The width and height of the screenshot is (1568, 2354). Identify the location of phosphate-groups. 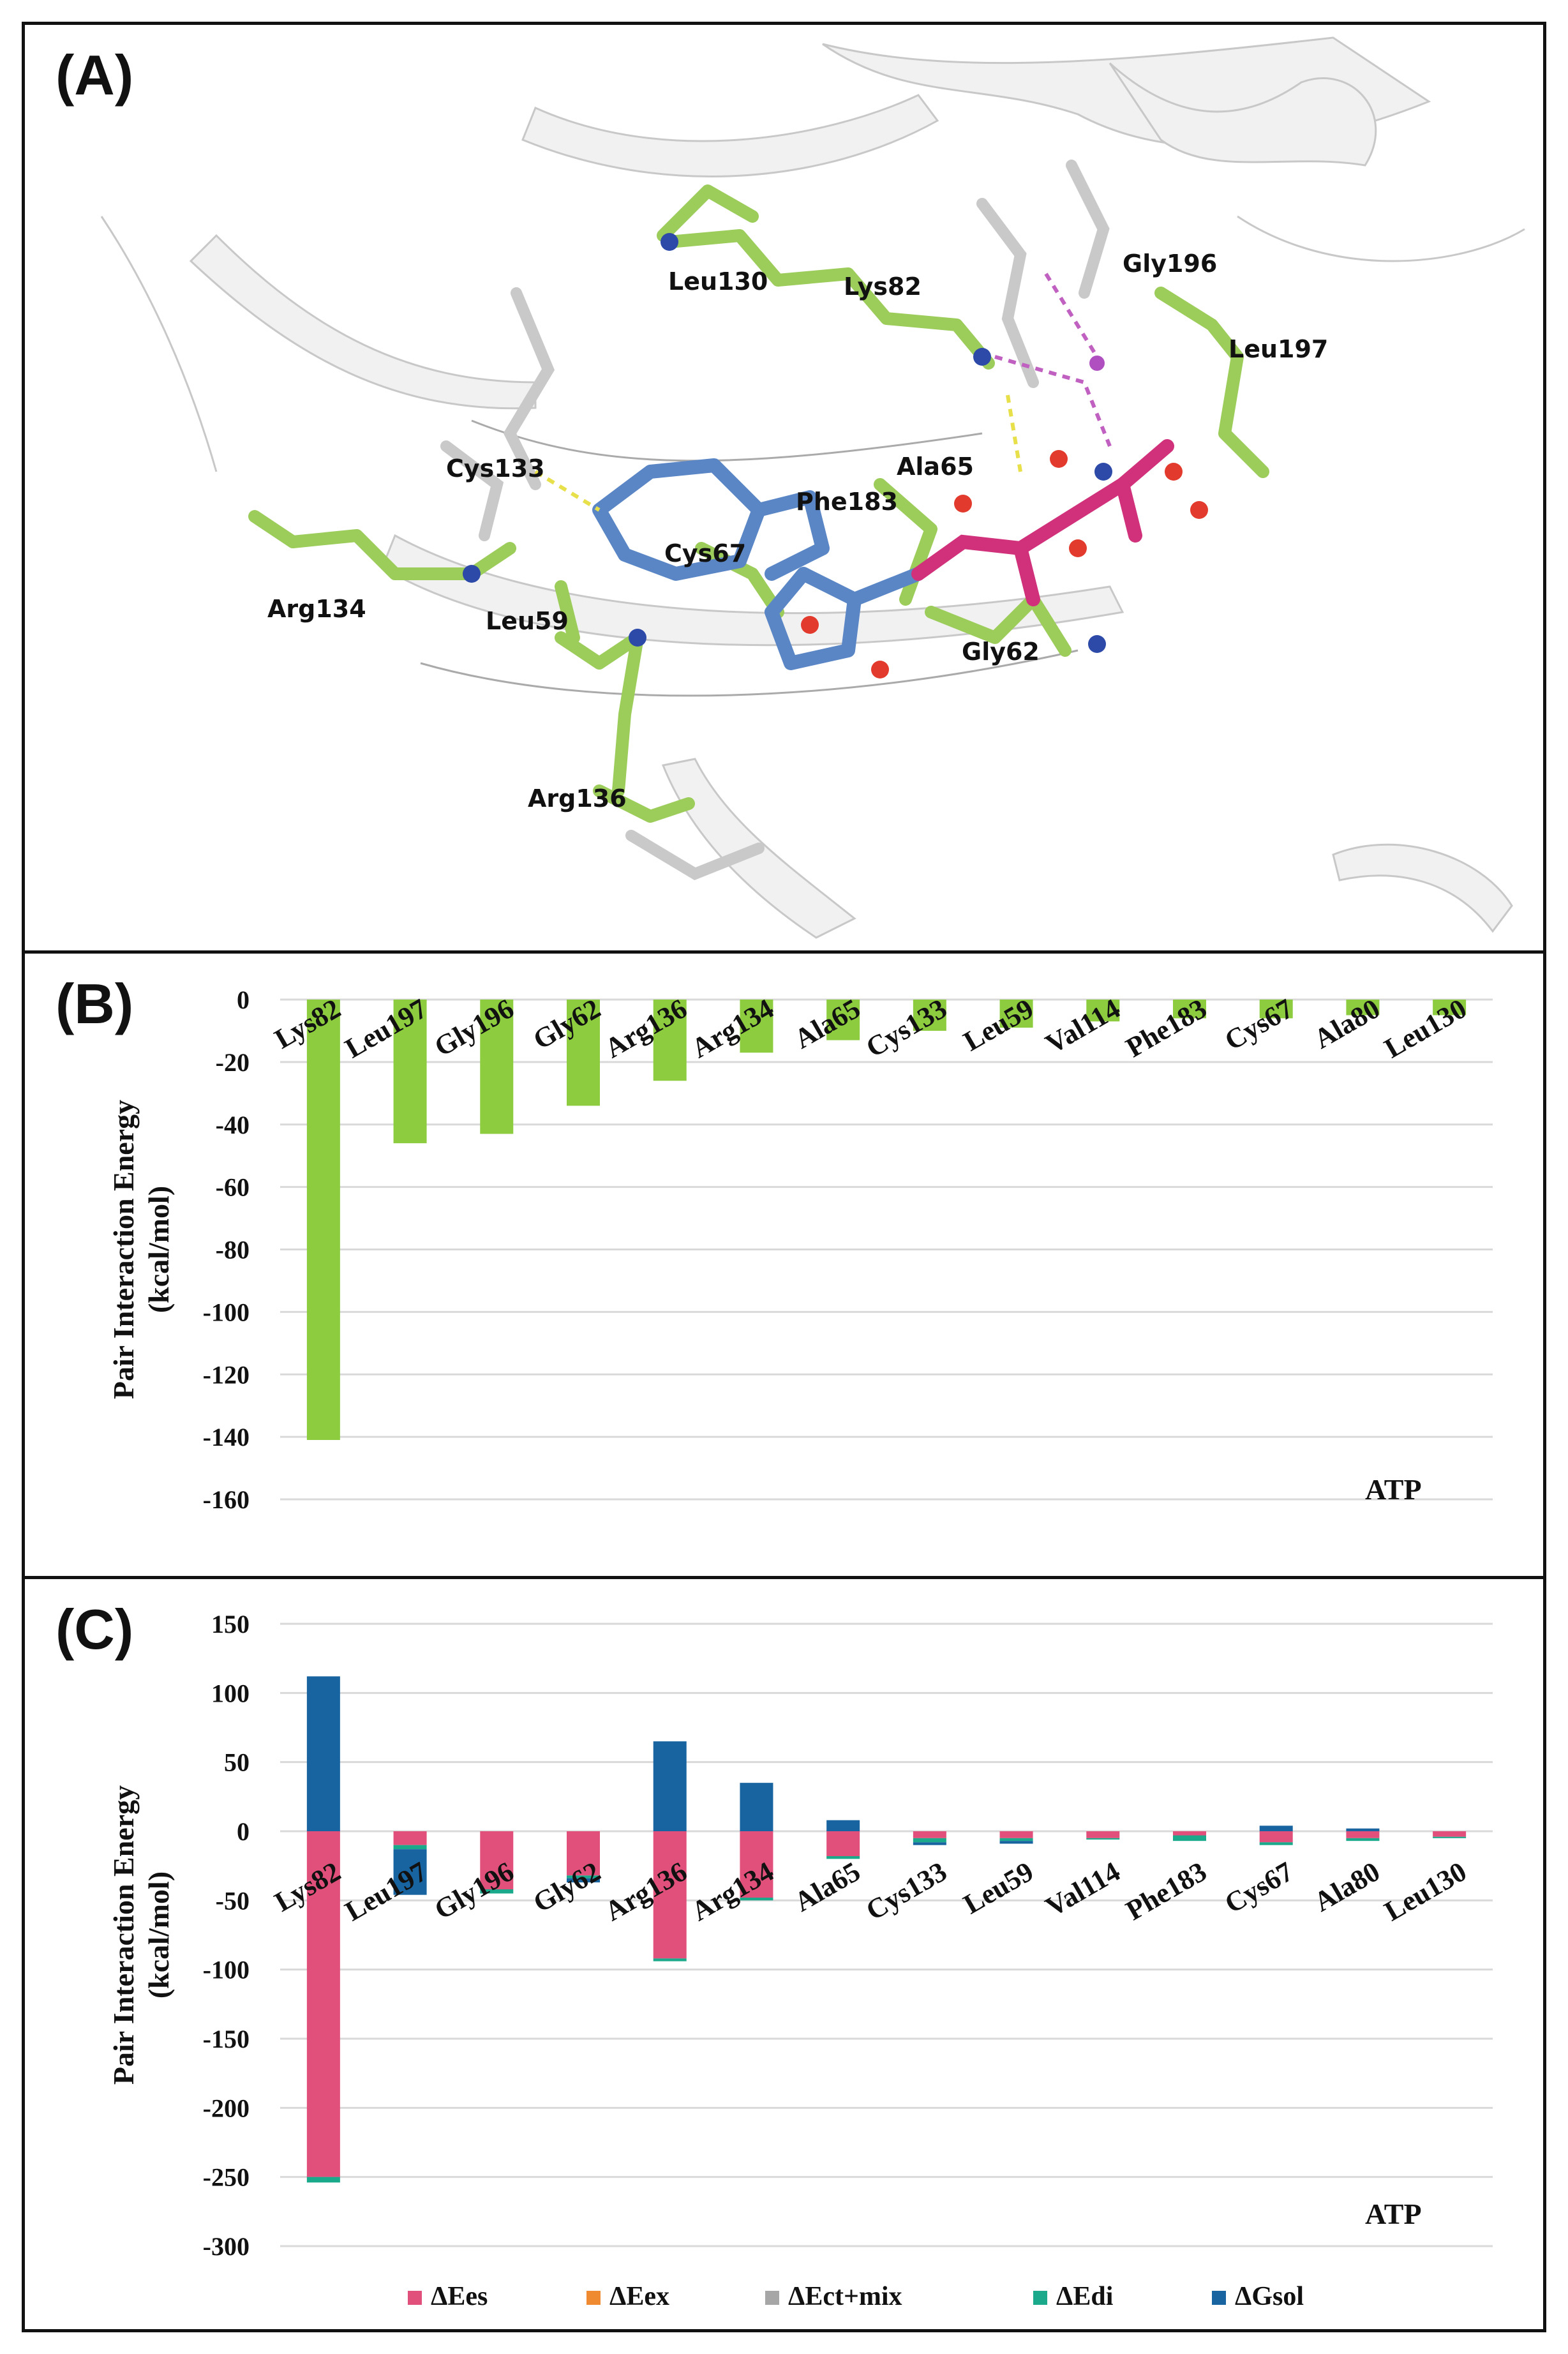
(1042, 522).